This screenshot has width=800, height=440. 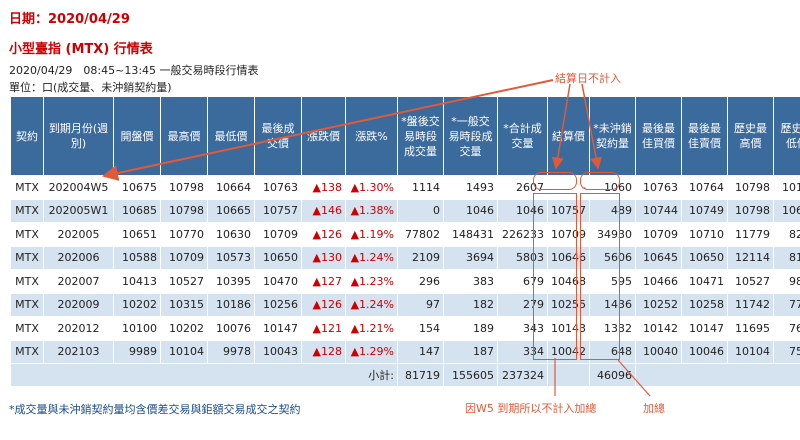 I want to click on cell-hist-high: 11695, so click(x=750, y=328).